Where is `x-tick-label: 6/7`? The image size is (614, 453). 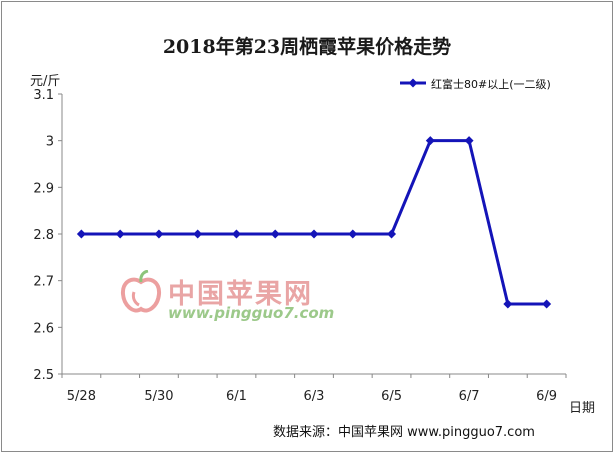
x-tick-label: 6/7 is located at coordinates (469, 396).